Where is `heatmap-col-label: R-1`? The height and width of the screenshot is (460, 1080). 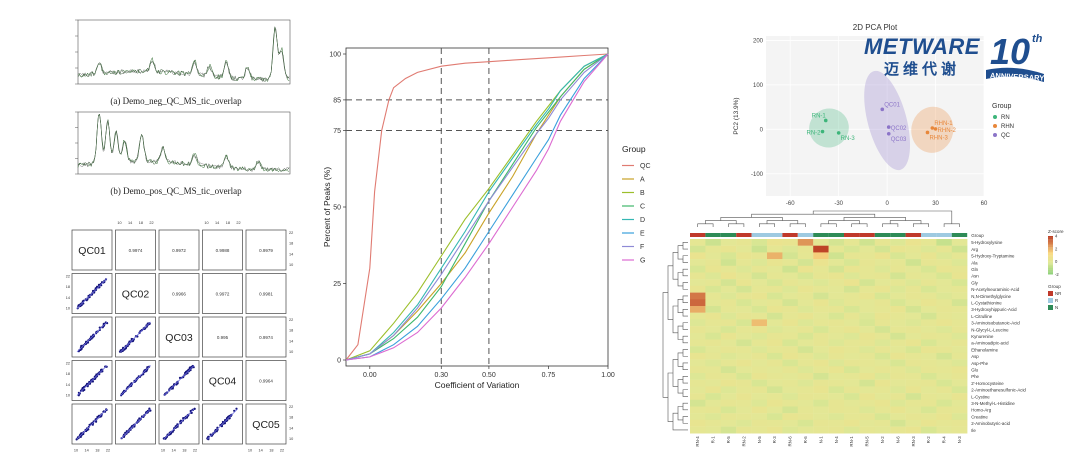
heatmap-col-label: R-1 is located at coordinates (713, 440).